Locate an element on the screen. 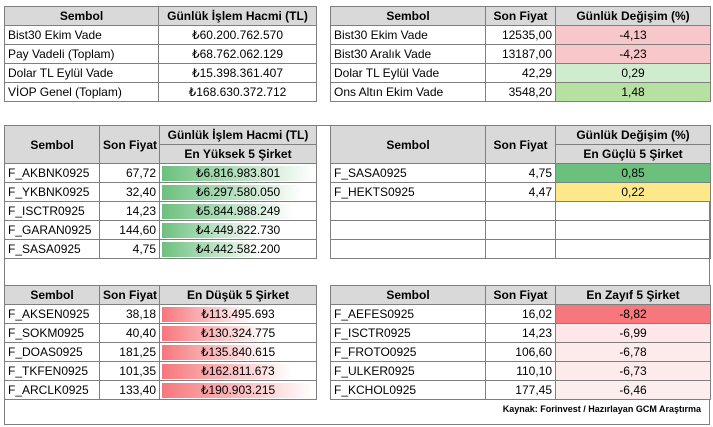 This screenshot has height=427, width=713. table-row: F_DOAS0925 181,25 ₺135.840.615 is located at coordinates (160, 352).